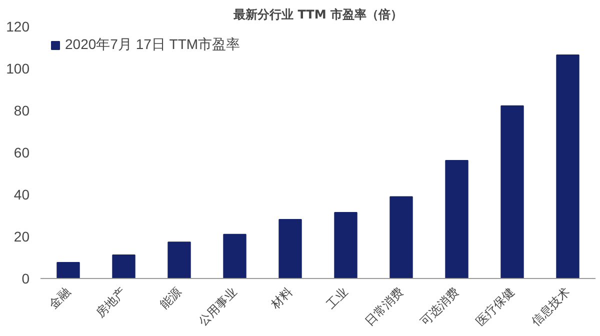 This screenshot has height=336, width=600. What do you see at coordinates (22, 236) in the screenshot?
I see `y-tick-label: 20` at bounding box center [22, 236].